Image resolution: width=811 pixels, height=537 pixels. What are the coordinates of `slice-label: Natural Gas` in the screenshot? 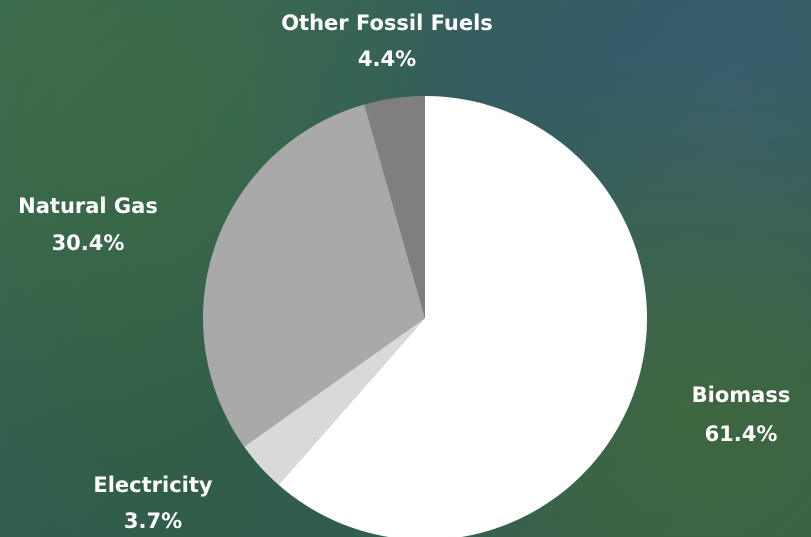 It's located at (88, 206).